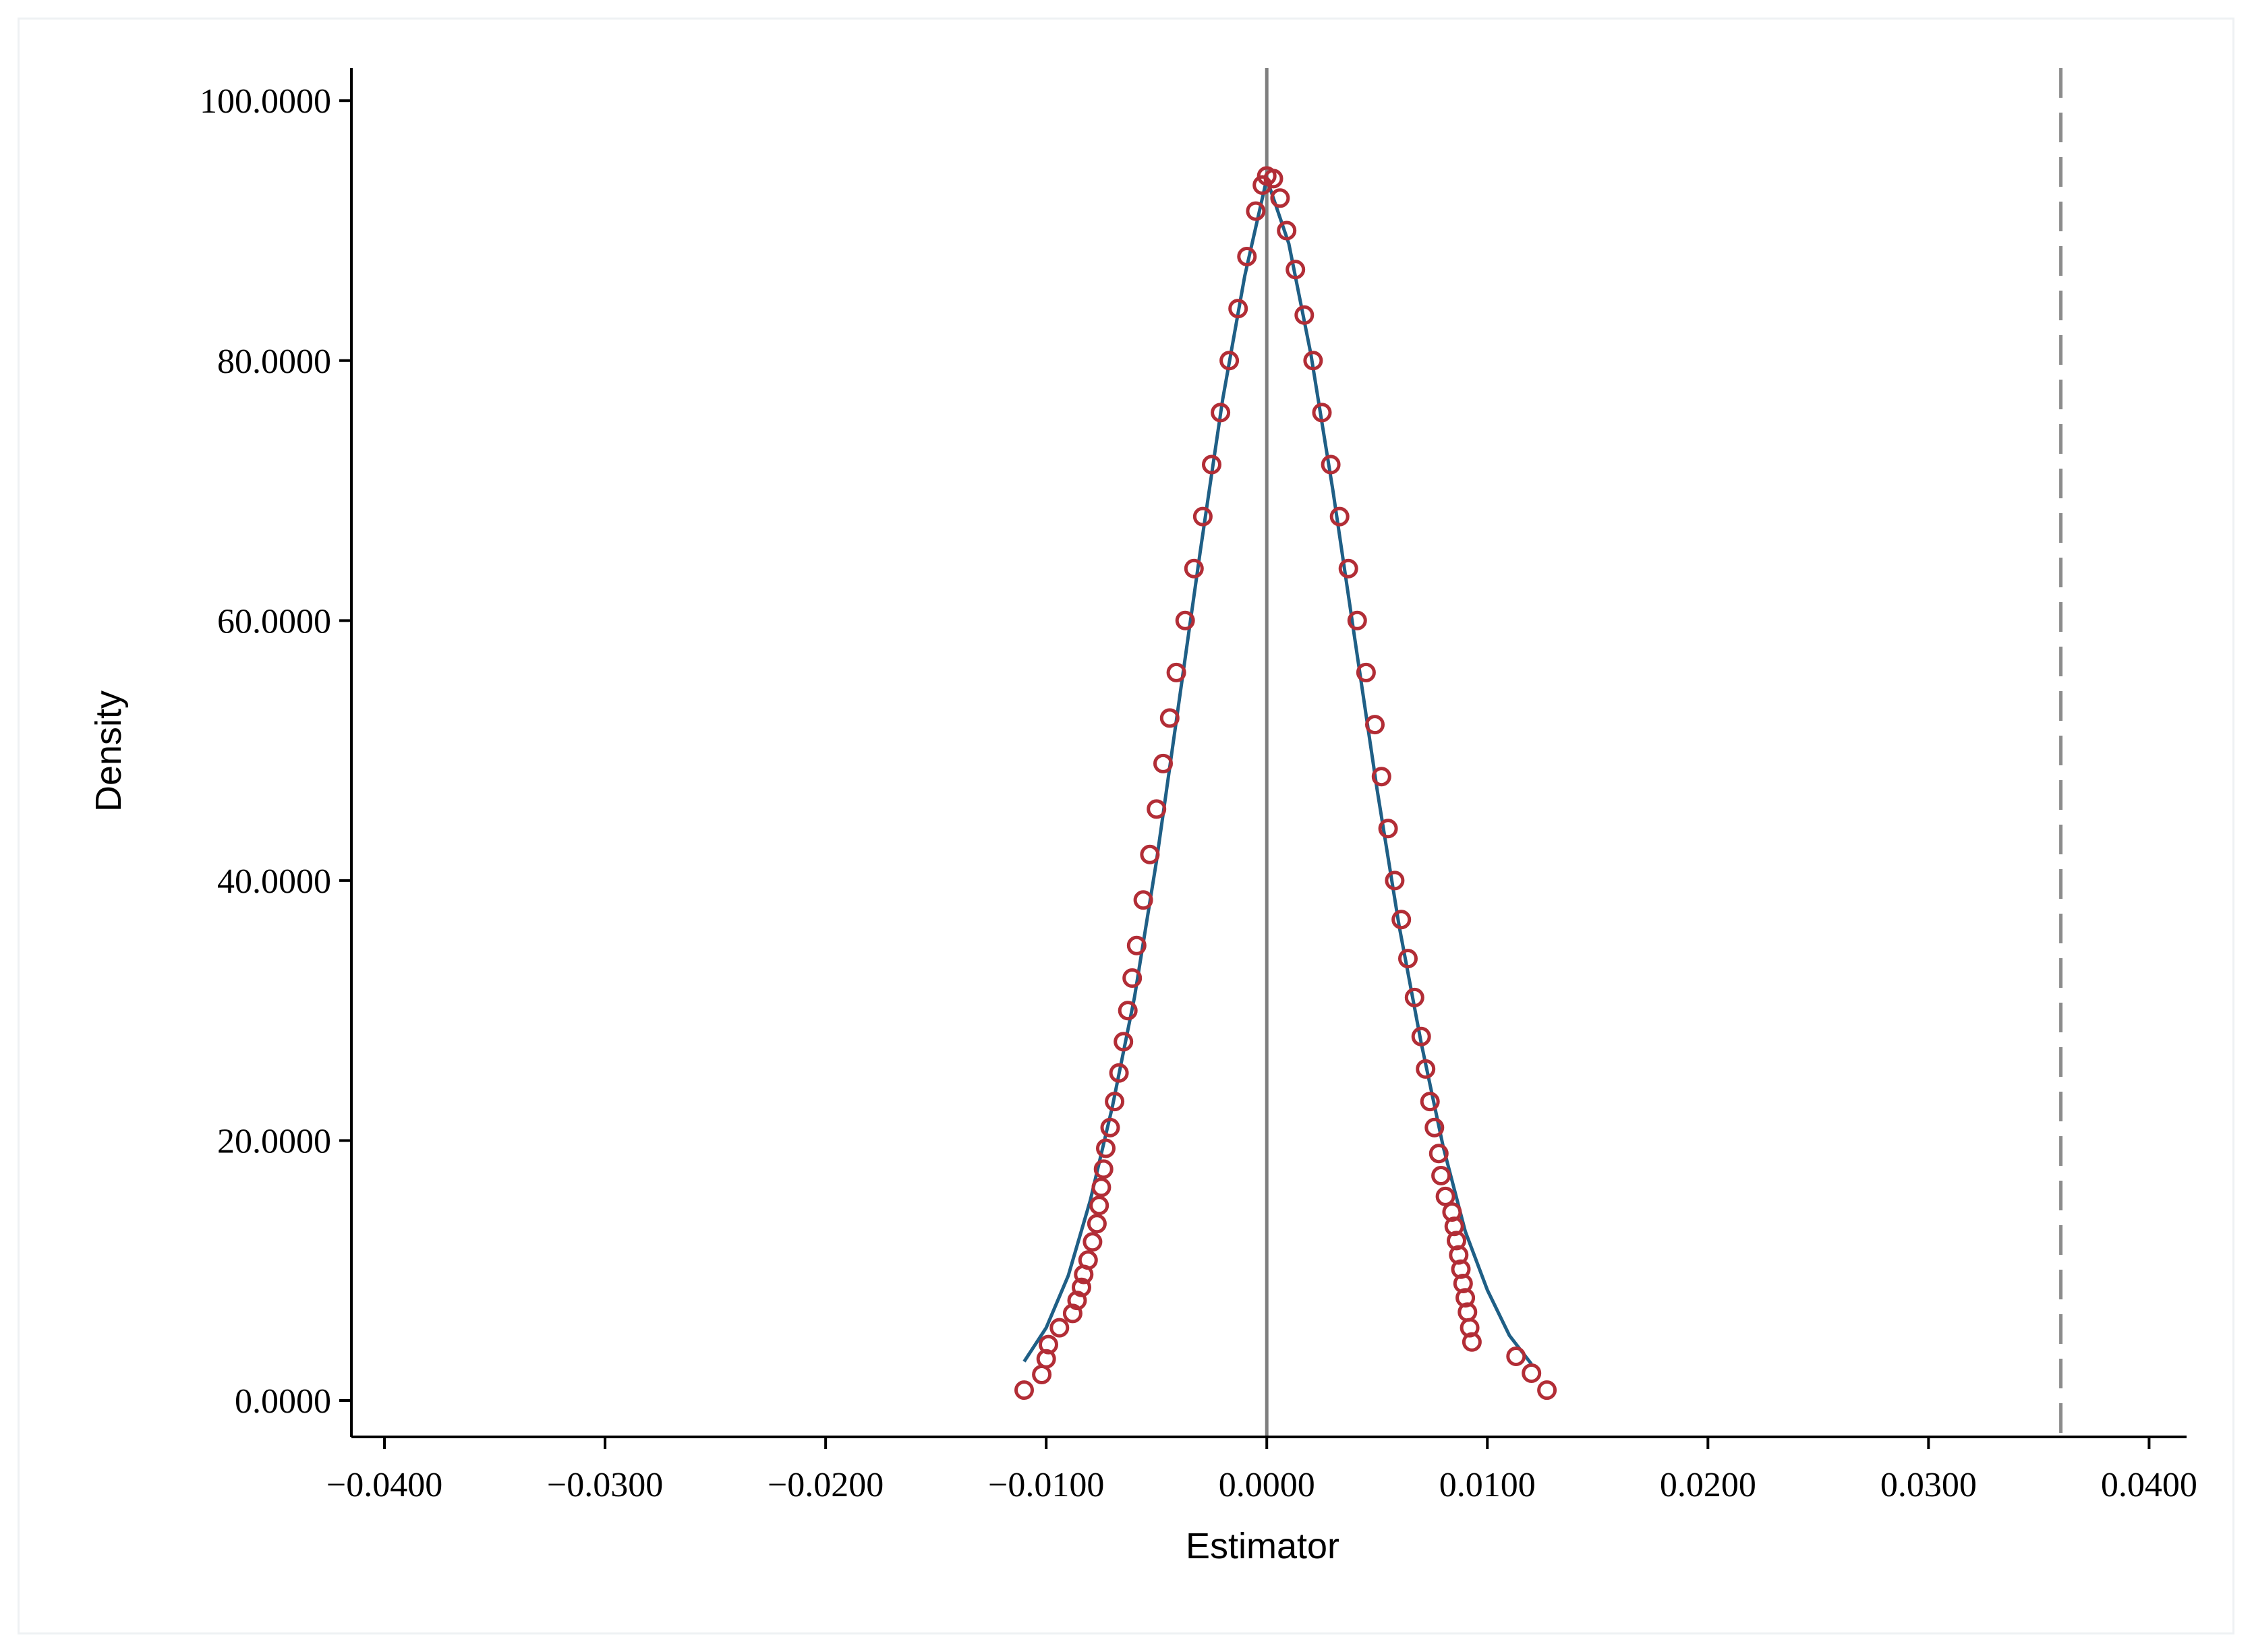 Image resolution: width=2252 pixels, height=1652 pixels. Describe the element at coordinates (1046, 1485) in the screenshot. I see `x-tick-label: −0.0100` at that location.